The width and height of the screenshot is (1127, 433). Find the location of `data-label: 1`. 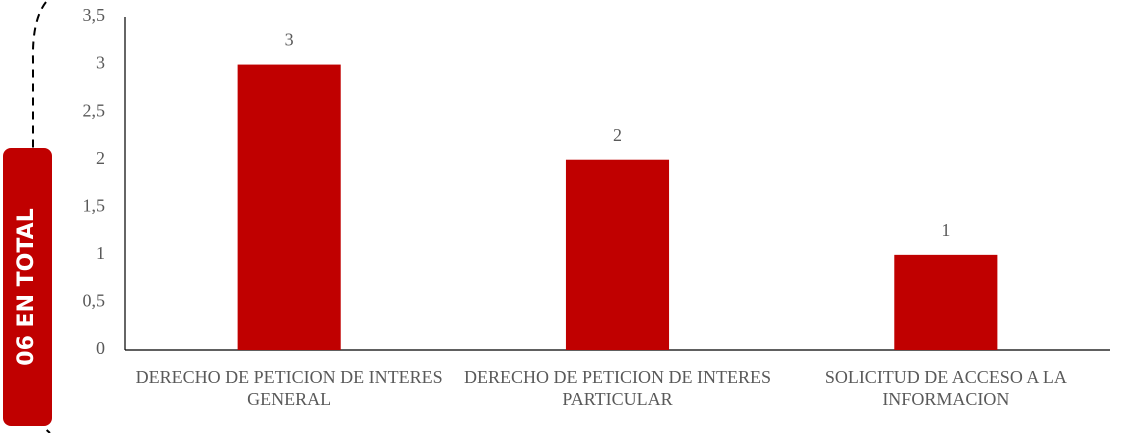

data-label: 1 is located at coordinates (945, 230).